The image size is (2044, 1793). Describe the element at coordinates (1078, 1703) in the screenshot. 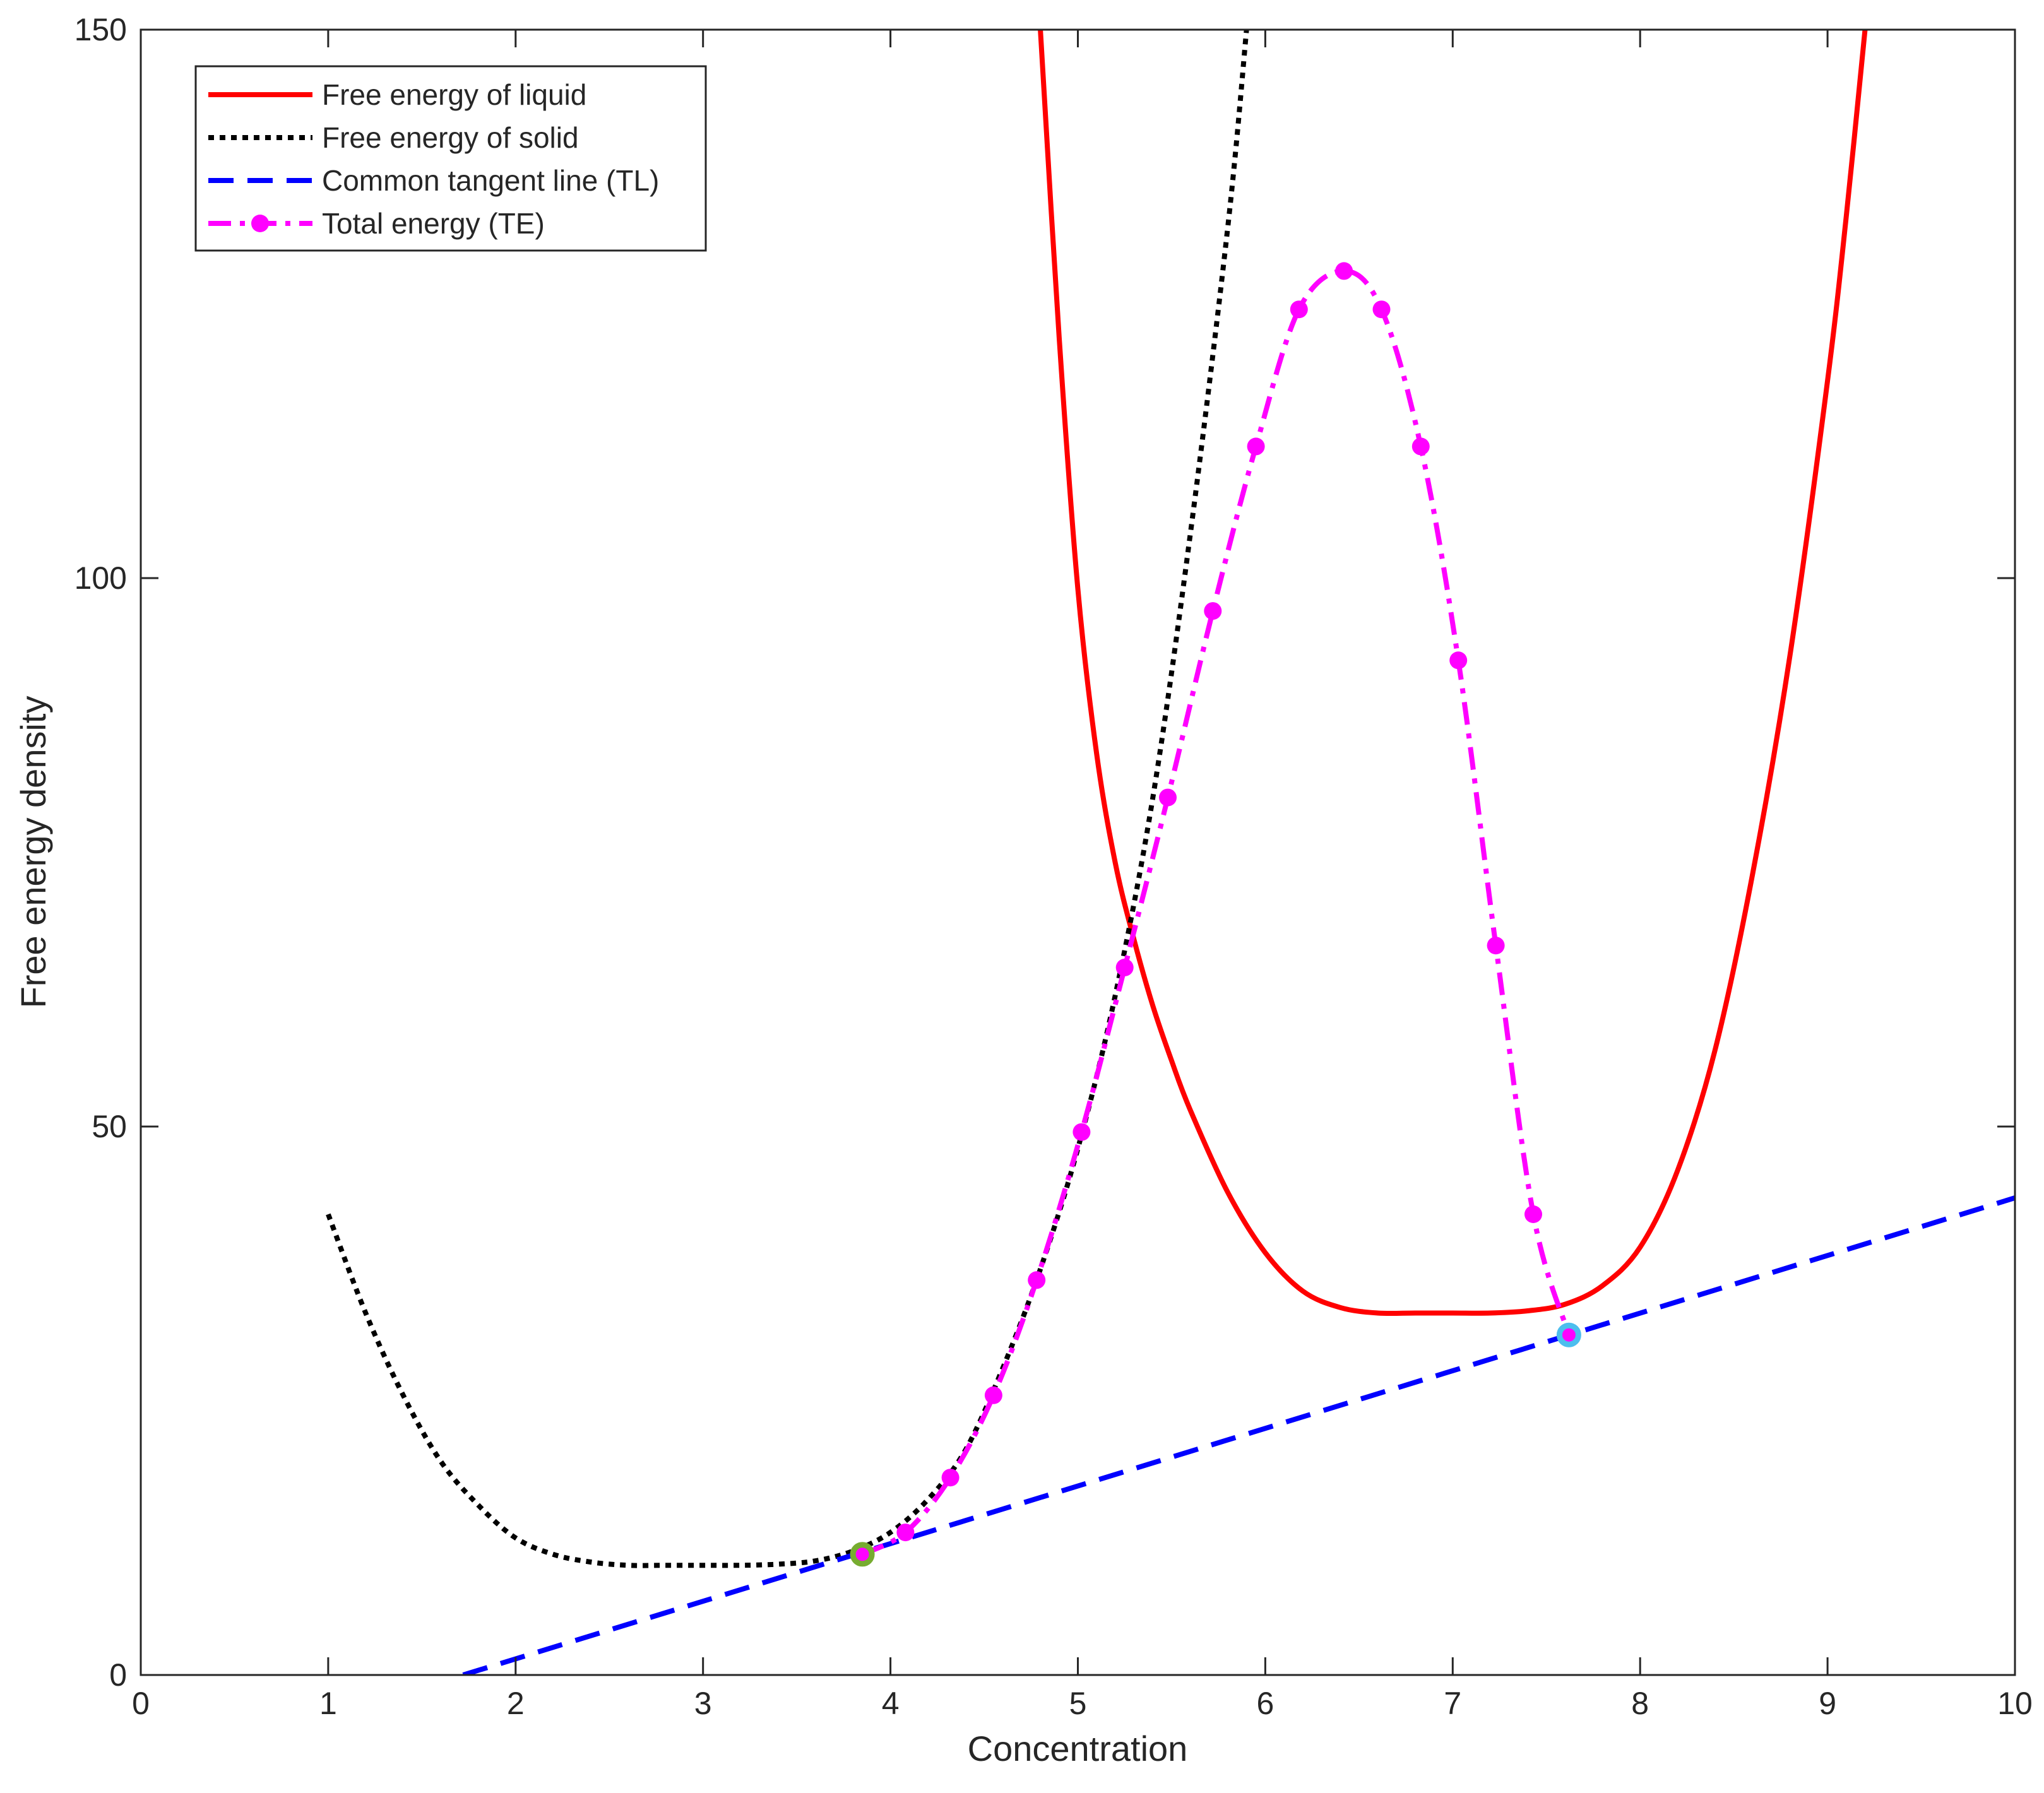

I see `x-tick-label: 5` at that location.